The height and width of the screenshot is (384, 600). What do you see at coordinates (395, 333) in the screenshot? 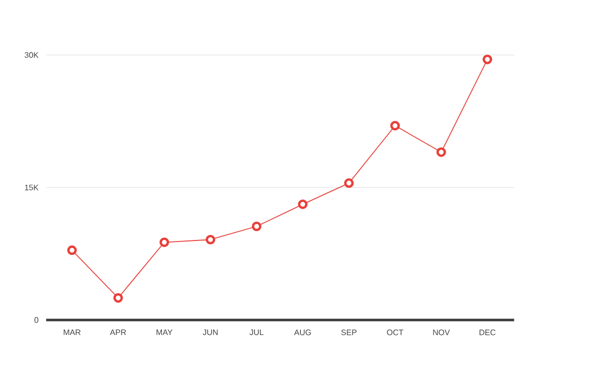
I see `x-tick-label: OCT` at bounding box center [395, 333].